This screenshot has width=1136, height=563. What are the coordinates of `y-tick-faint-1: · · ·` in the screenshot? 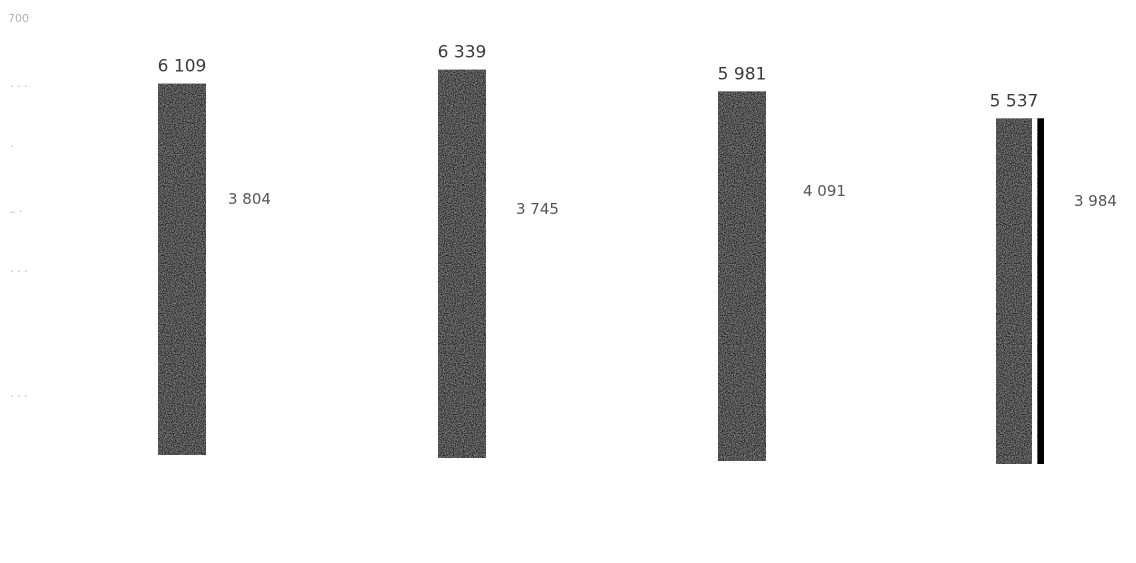 It's located at (18, 86).